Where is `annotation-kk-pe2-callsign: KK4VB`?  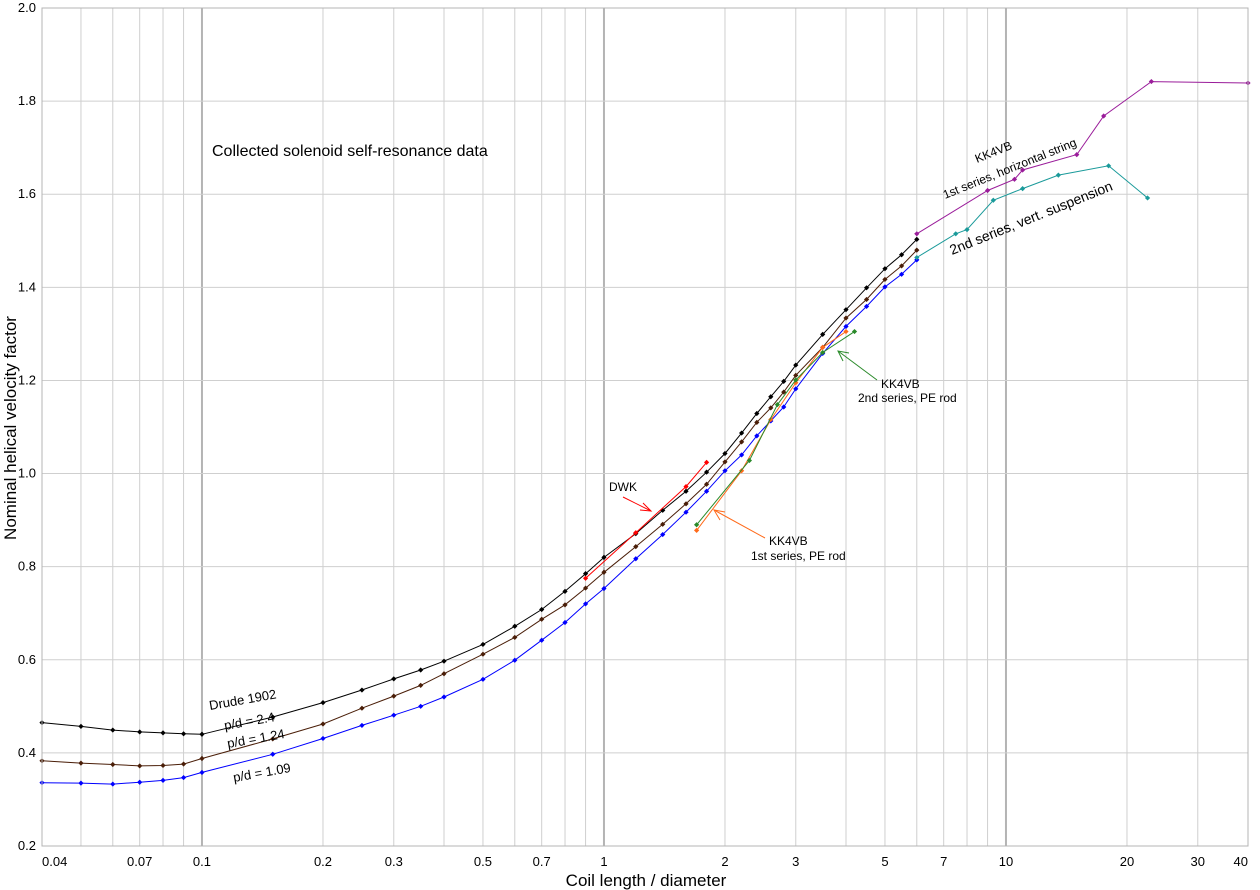
annotation-kk-pe2-callsign: KK4VB is located at coordinates (900, 384).